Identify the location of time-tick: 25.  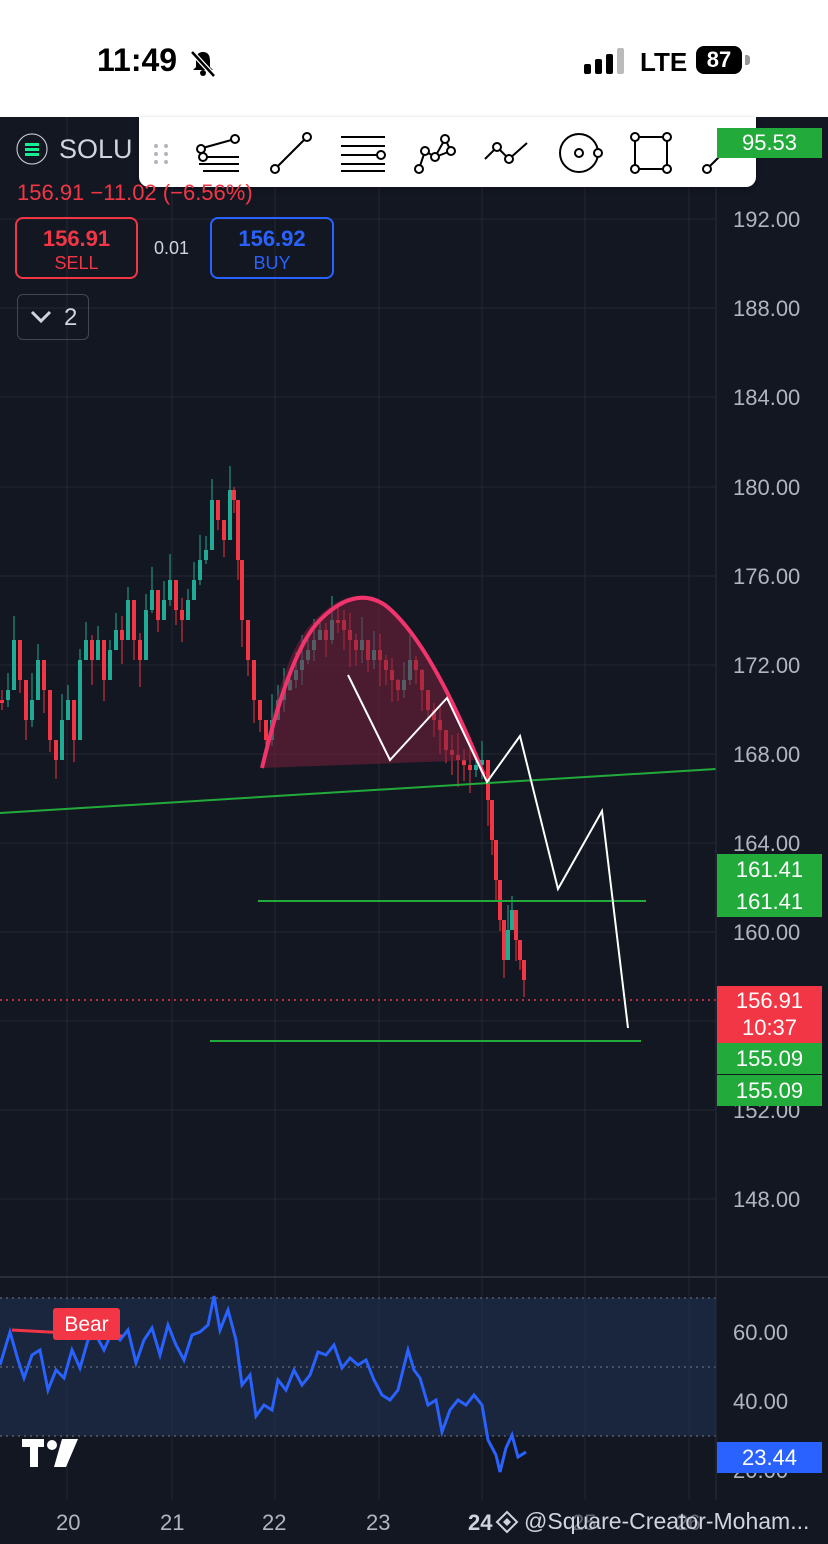
(584, 1522).